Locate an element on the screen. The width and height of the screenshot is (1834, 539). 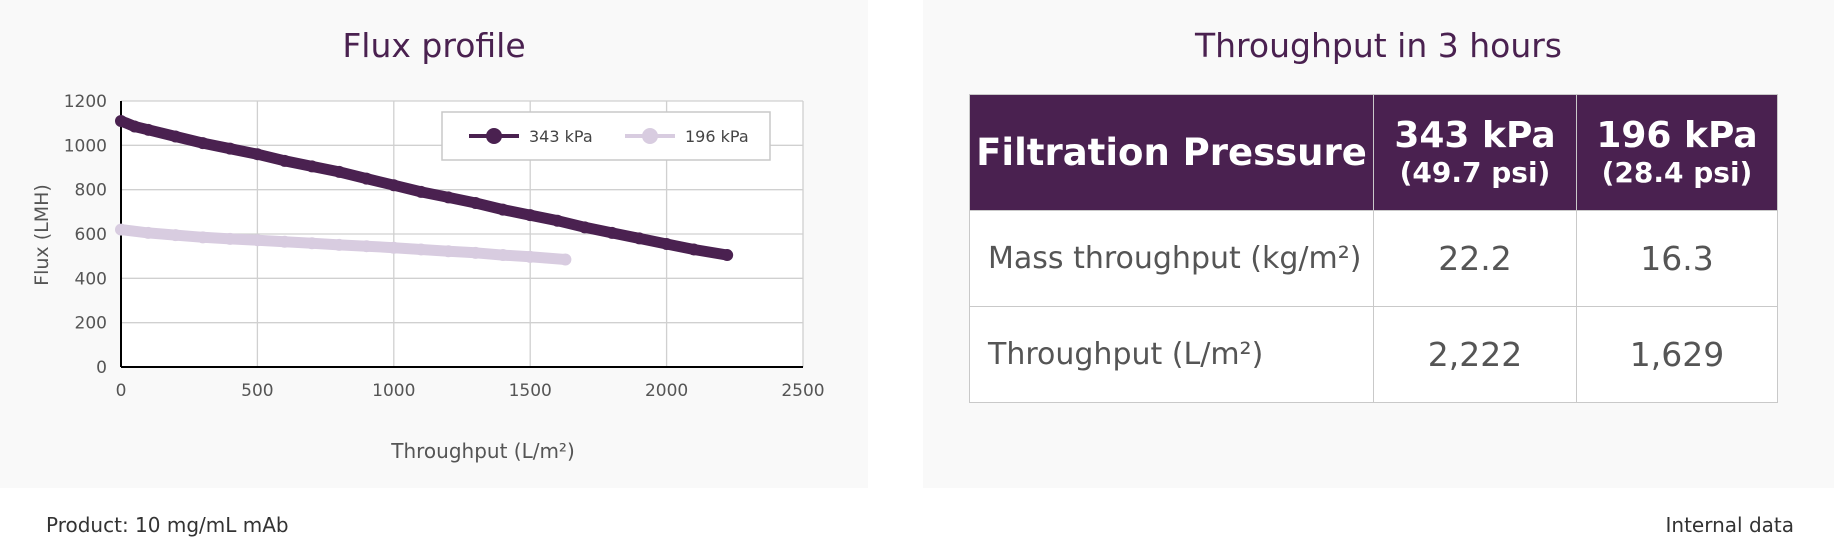
chart-series is located at coordinates (424, 190).